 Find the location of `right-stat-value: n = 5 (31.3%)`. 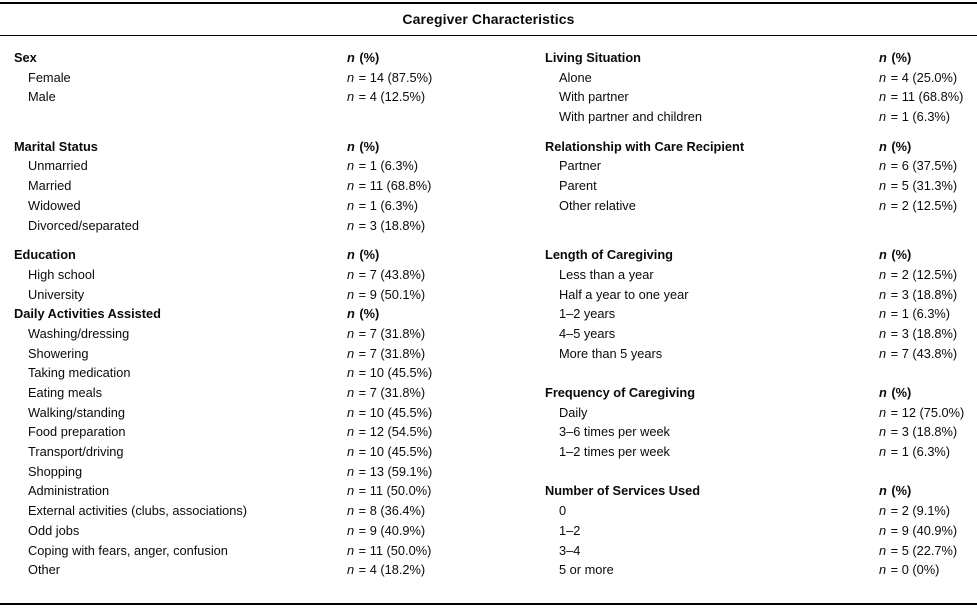

right-stat-value: n = 5 (31.3%) is located at coordinates (918, 186).